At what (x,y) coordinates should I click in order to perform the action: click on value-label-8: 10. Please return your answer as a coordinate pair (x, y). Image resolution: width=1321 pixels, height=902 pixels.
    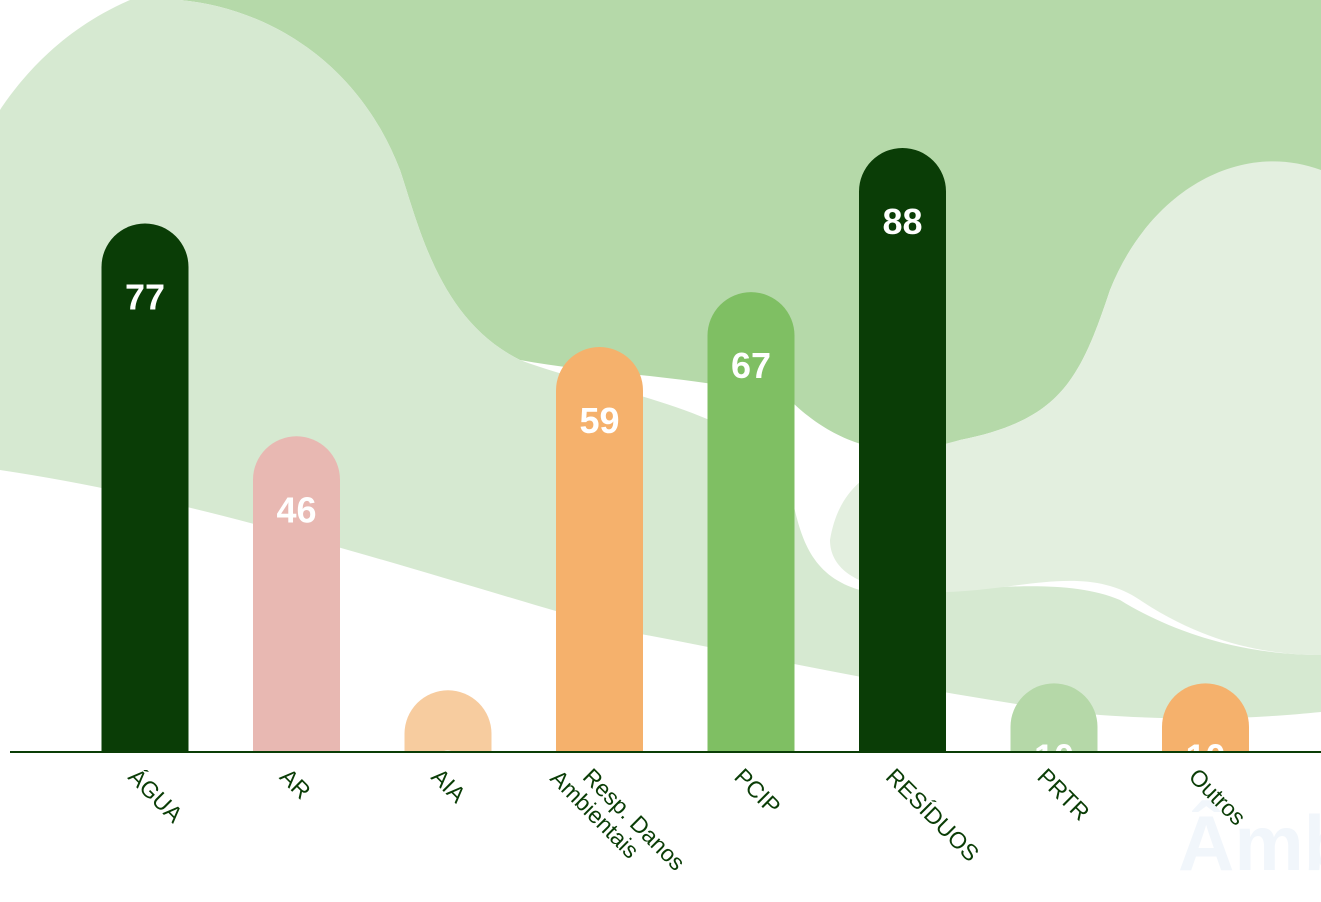
    Looking at the image, I should click on (1205, 756).